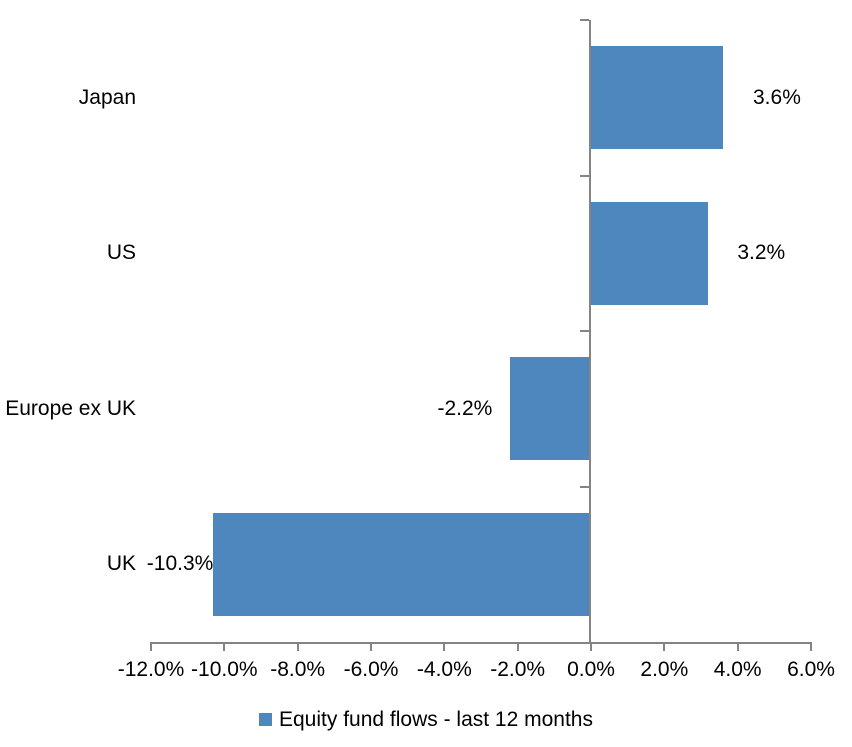 The image size is (852, 747). I want to click on bar-europe-ex-uk, so click(550, 409).